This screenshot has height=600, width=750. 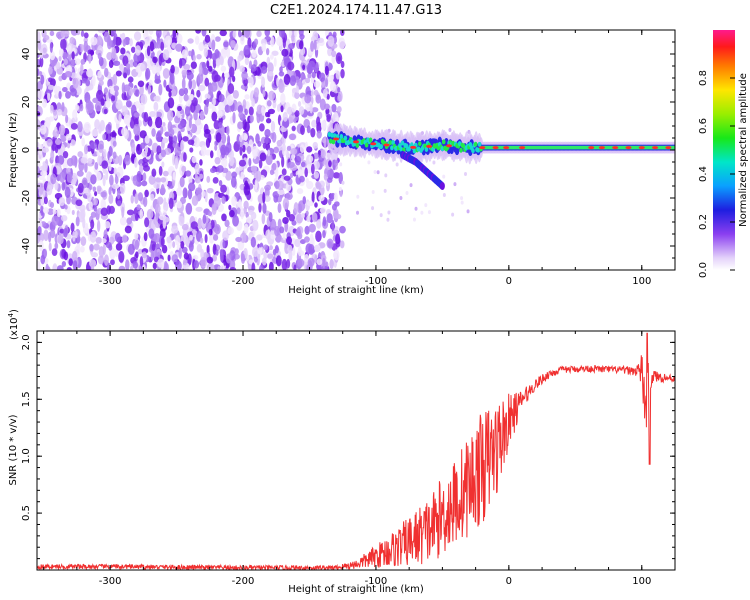 What do you see at coordinates (641, 581) in the screenshot?
I see `snr-x-tick-label: 100` at bounding box center [641, 581].